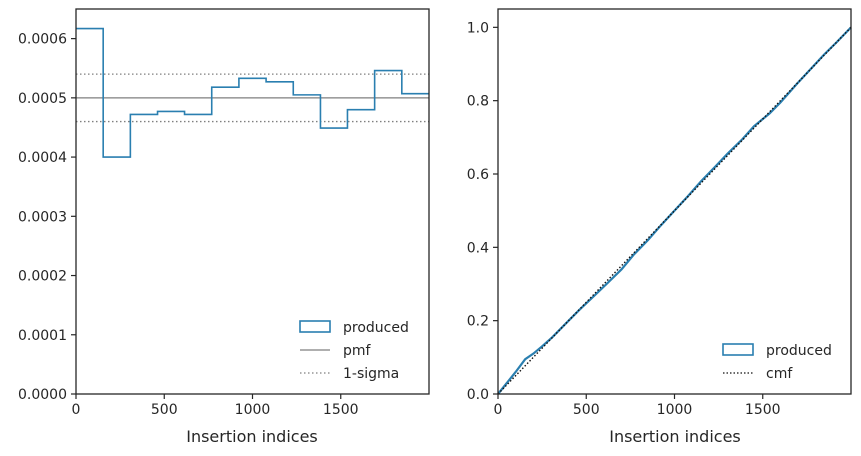  I want to click on legend-label-pmf: pmf, so click(357, 351).